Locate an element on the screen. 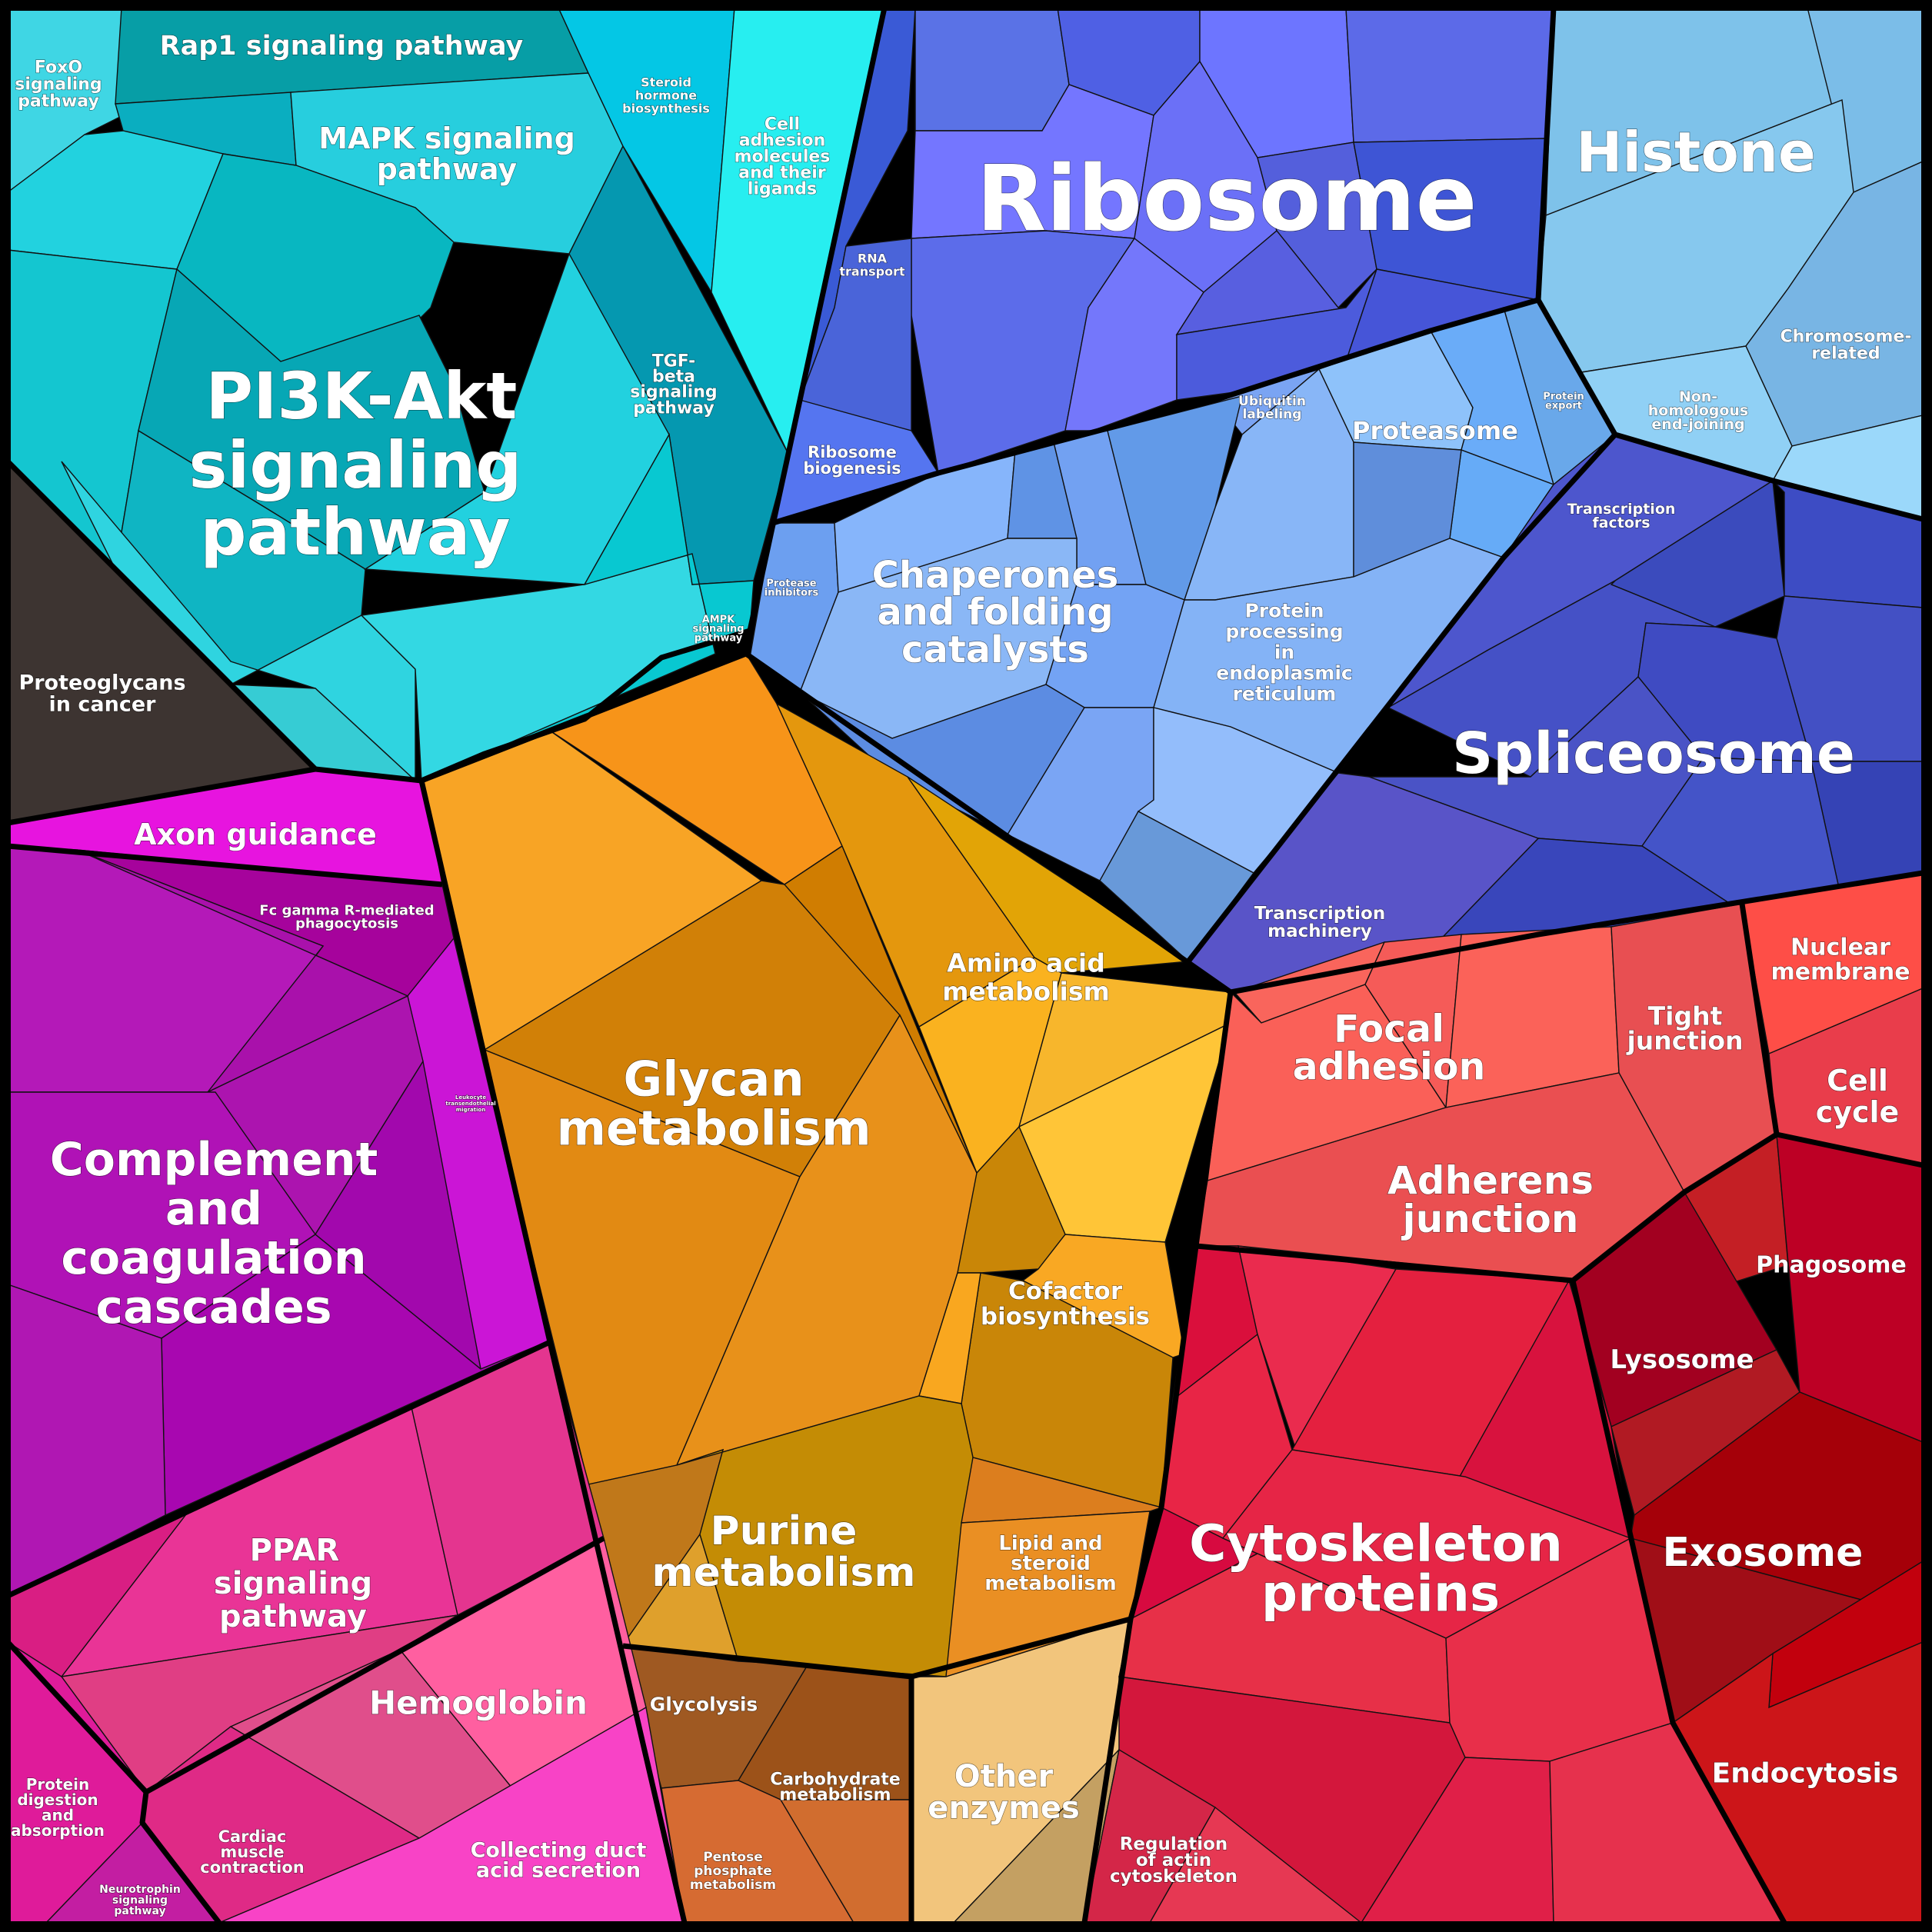 This screenshot has width=1932, height=1932. label-ribosome-biogenesis-line2: biogenesis is located at coordinates (852, 468).